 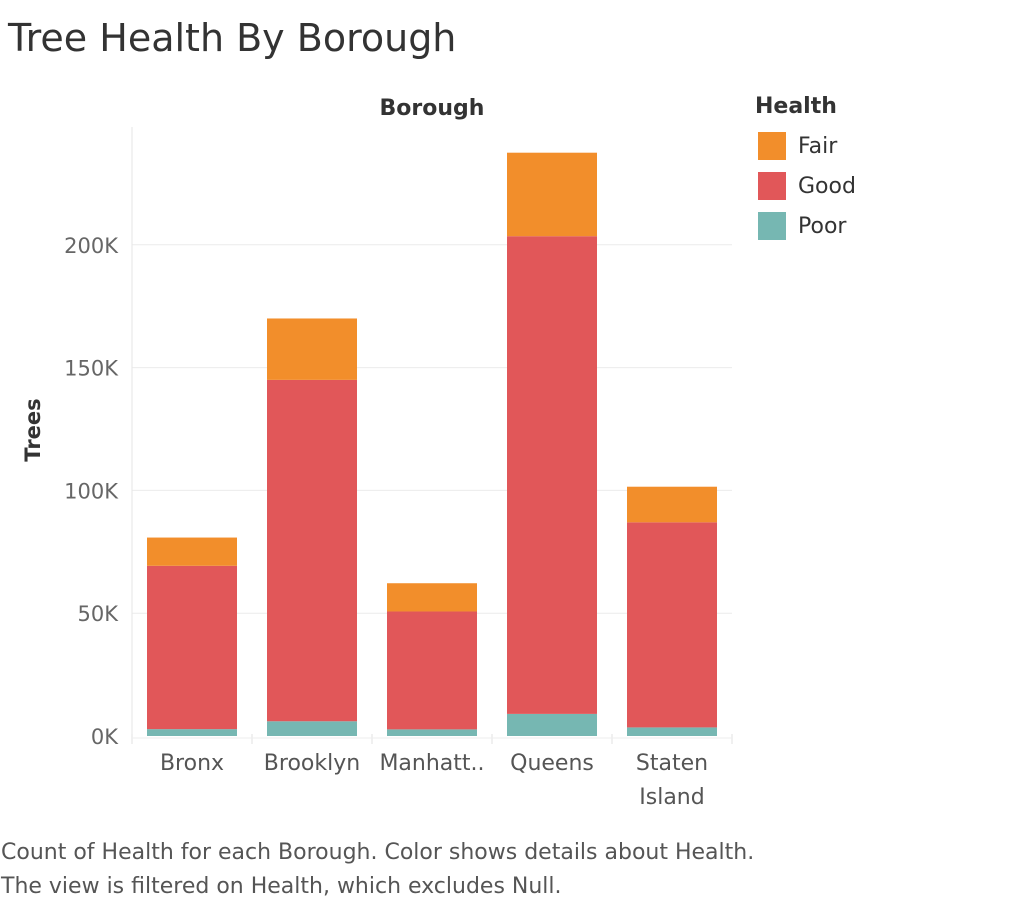 I want to click on bar-good-brooklyn, so click(x=312, y=550).